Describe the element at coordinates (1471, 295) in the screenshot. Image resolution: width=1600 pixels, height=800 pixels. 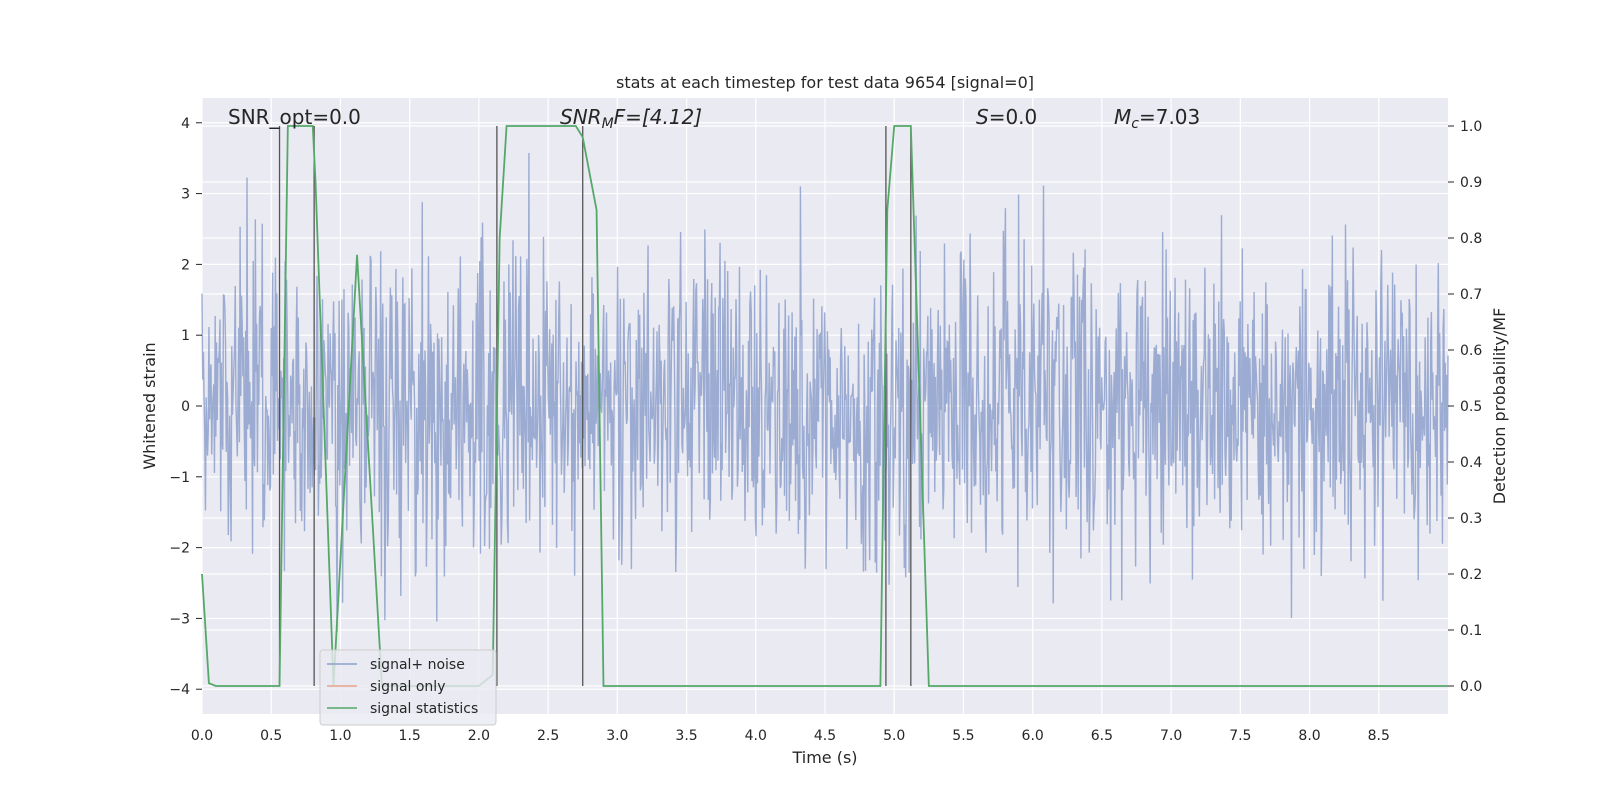
I see `y-right-tick-label: 0.7` at that location.